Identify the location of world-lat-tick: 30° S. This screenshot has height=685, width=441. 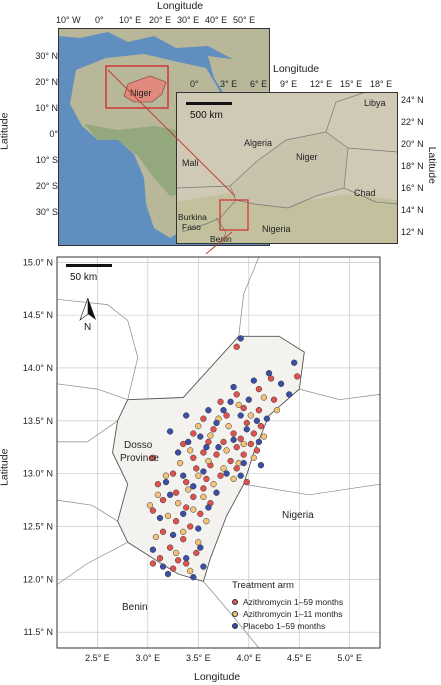
(46, 212).